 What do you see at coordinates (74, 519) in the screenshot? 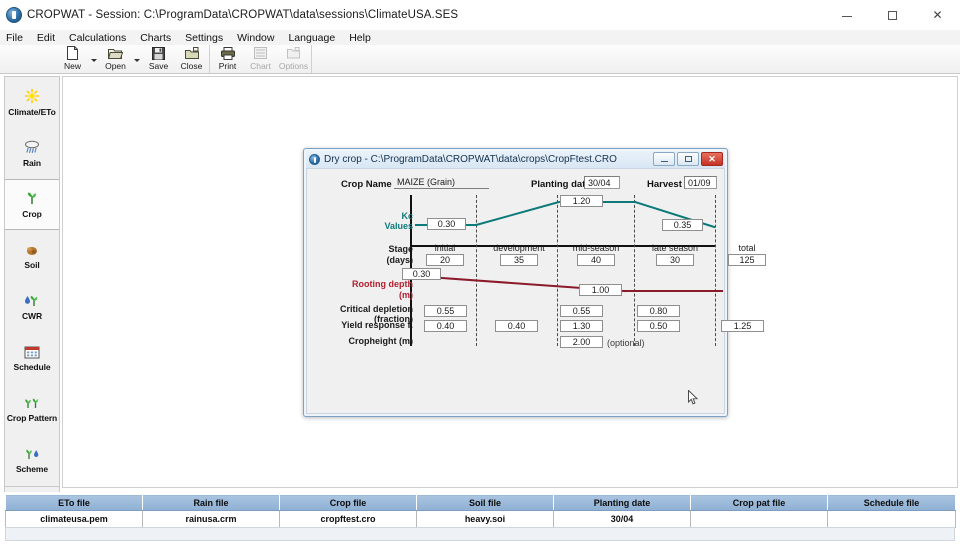
I see `cell-eto-file: climateusa.pem` at bounding box center [74, 519].